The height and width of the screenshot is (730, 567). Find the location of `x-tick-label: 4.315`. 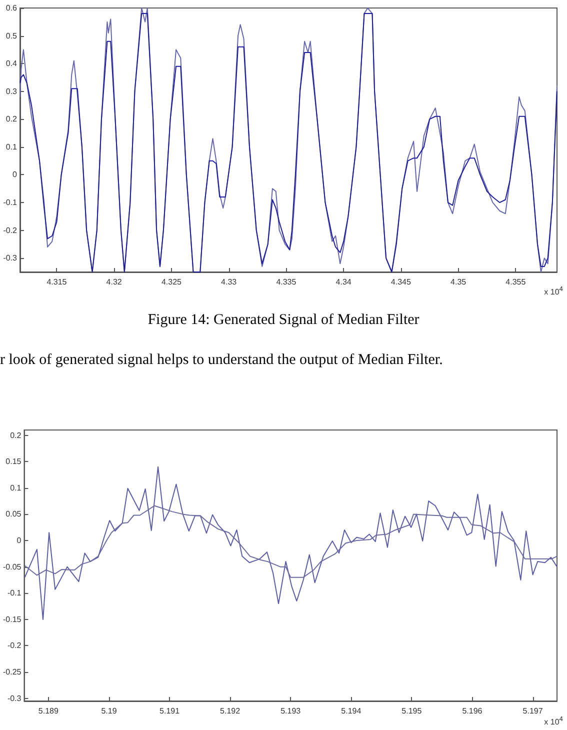

x-tick-label: 4.315 is located at coordinates (57, 282).